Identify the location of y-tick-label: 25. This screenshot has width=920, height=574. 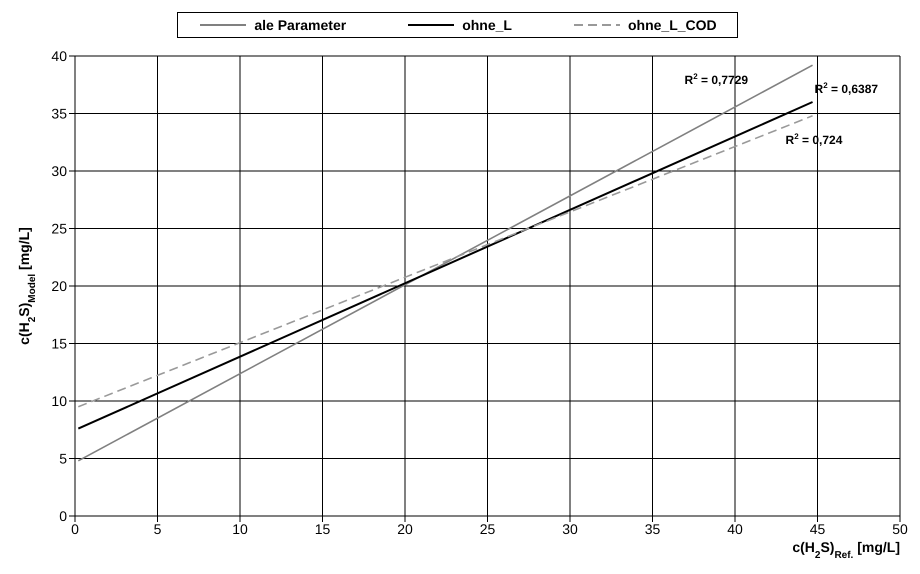
(59, 228).